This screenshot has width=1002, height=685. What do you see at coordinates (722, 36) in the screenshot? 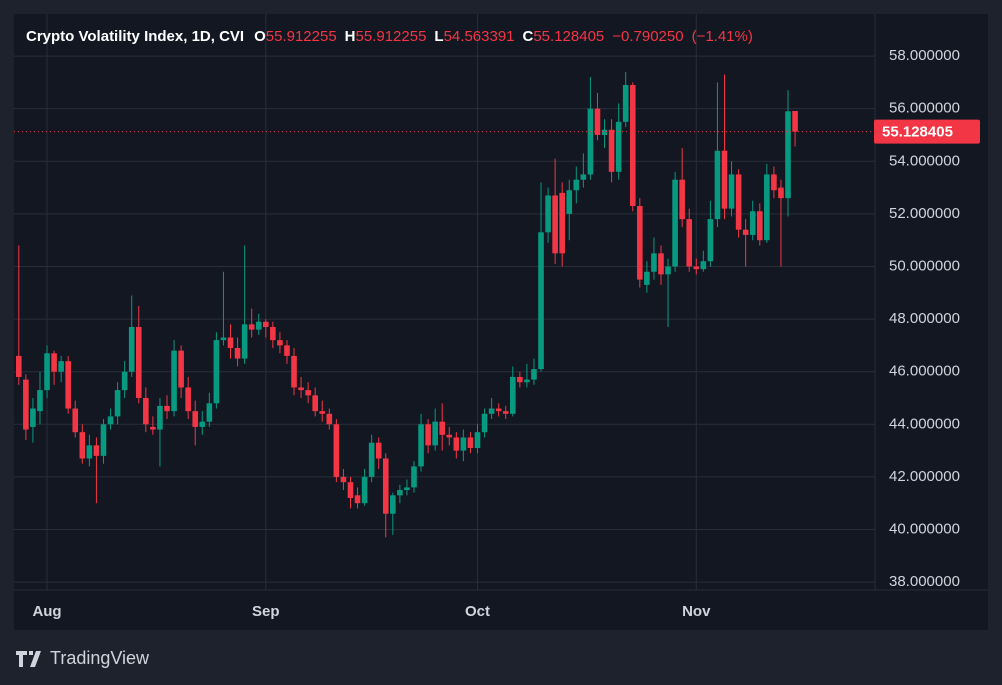
I see `change-percent: (−1.41%)` at bounding box center [722, 36].